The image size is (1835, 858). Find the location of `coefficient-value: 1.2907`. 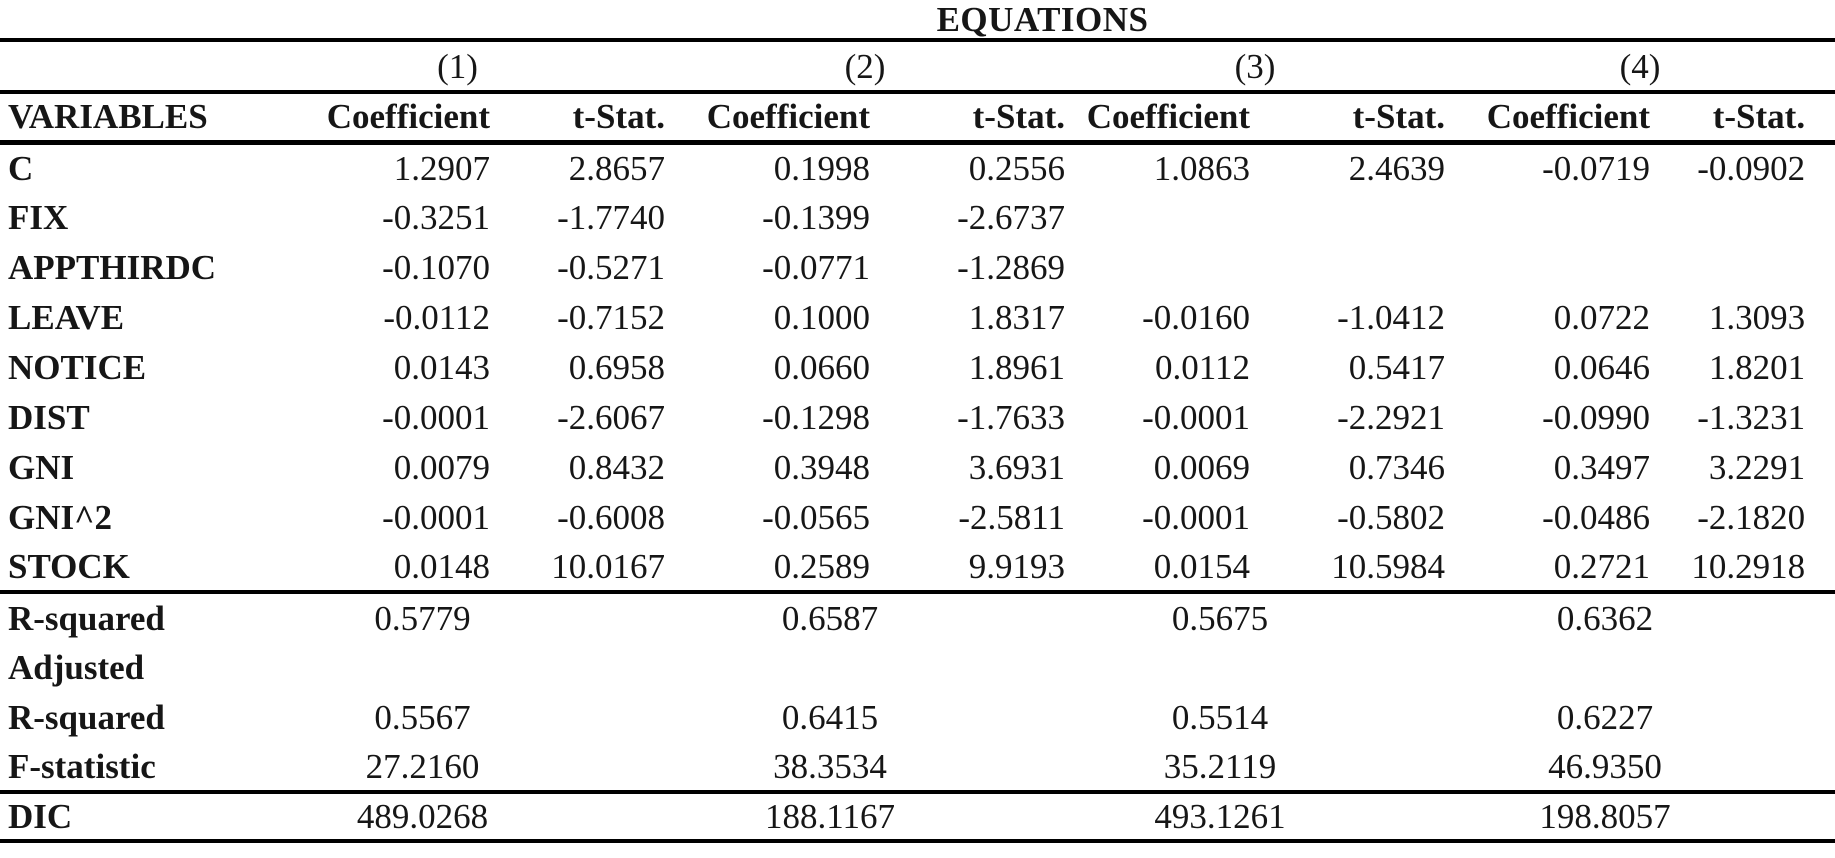

coefficient-value: 1.2907 is located at coordinates (441, 168).